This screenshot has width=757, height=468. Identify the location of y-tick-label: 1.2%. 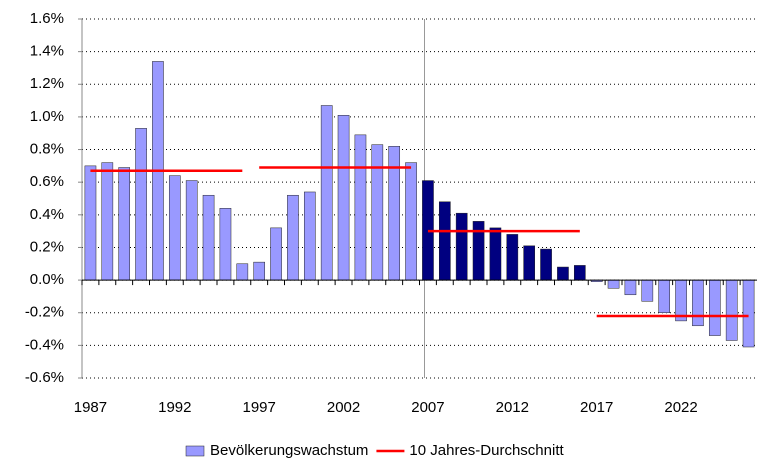
(47, 83).